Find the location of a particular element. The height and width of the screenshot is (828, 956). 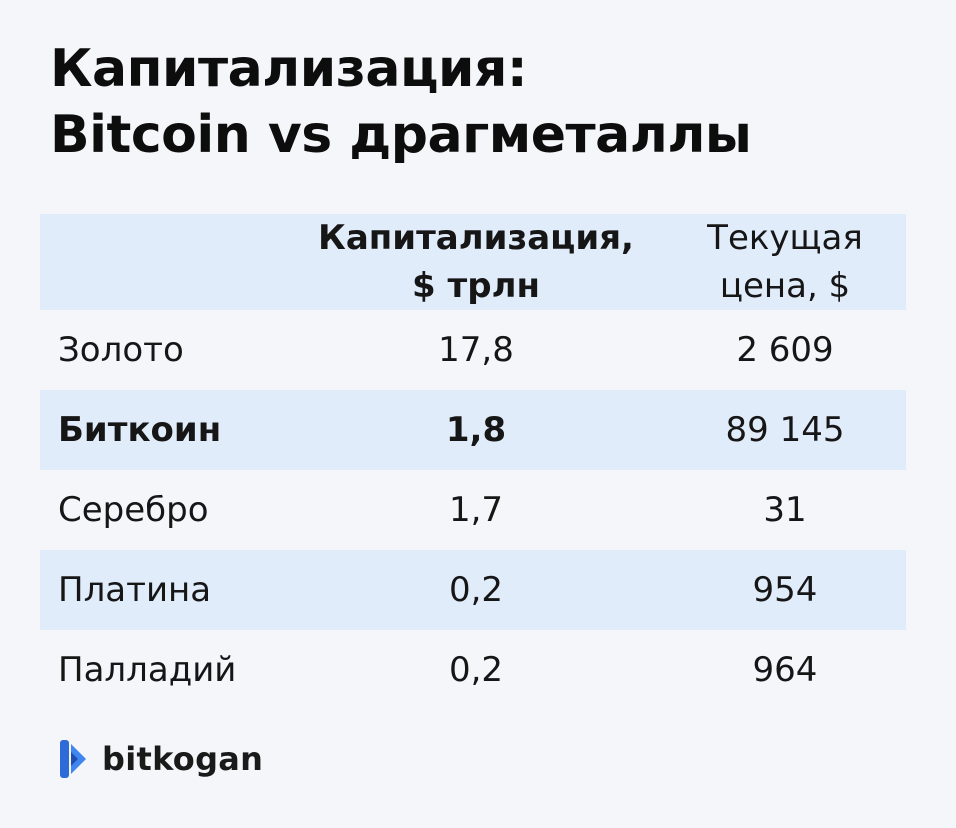

table-row: Золото 17,8 2 609 is located at coordinates (473, 350).